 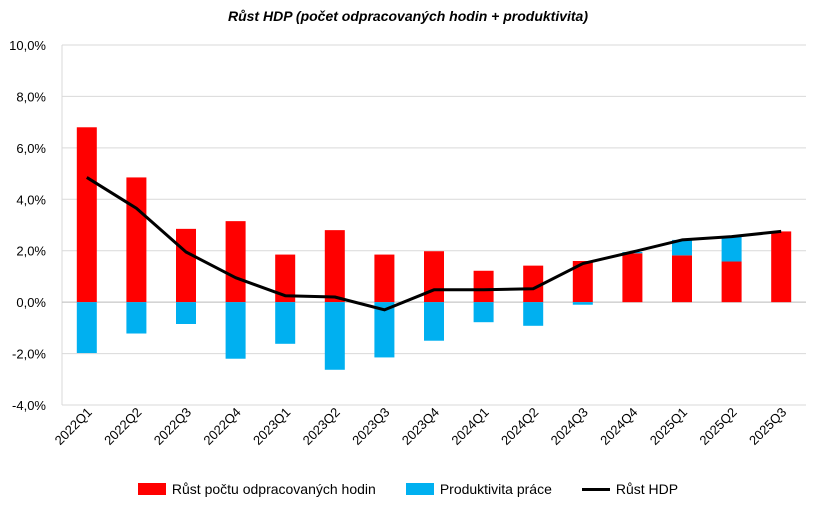 What do you see at coordinates (419, 489) in the screenshot?
I see `legend-swatch-productivity` at bounding box center [419, 489].